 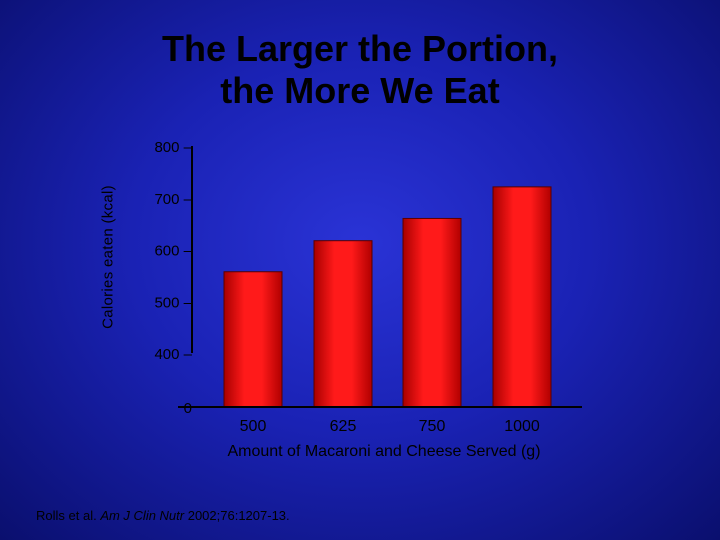 I want to click on x-tick-label-500: 500, so click(x=253, y=426).